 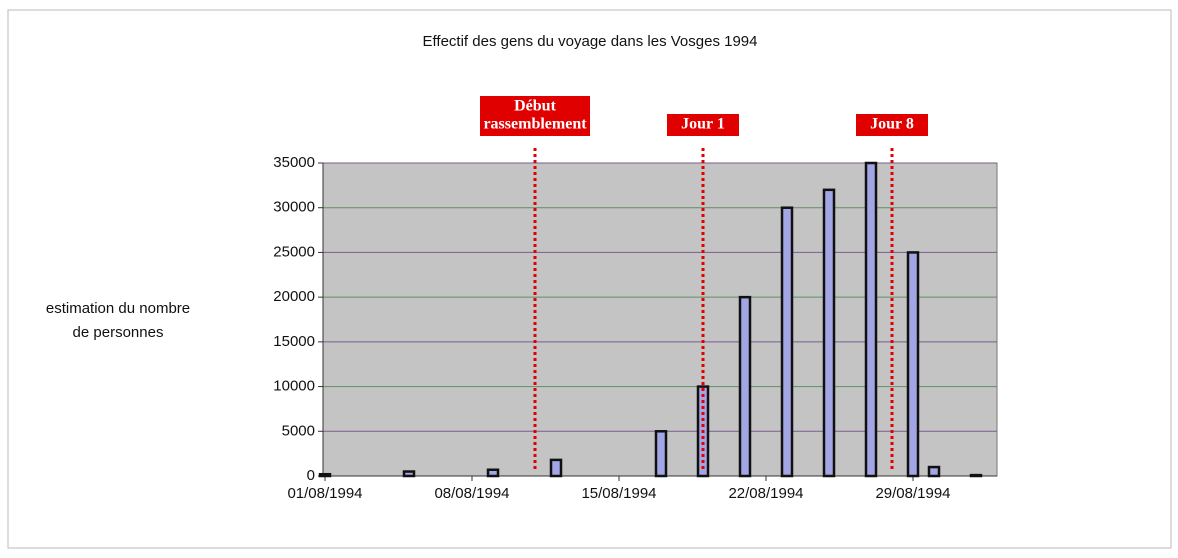 I want to click on y-tick-label: 30000, so click(x=294, y=207).